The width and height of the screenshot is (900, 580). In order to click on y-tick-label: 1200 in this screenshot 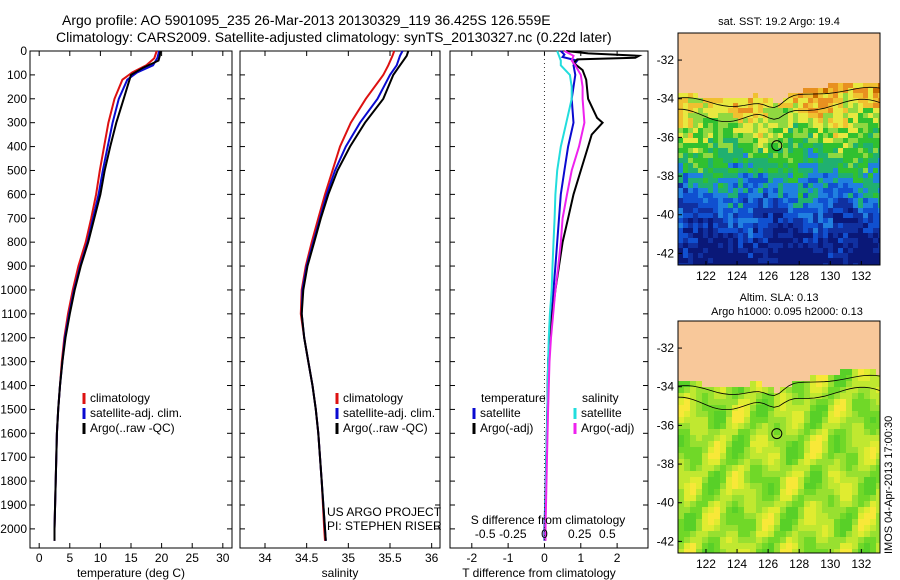, I will do `click(13, 338)`.